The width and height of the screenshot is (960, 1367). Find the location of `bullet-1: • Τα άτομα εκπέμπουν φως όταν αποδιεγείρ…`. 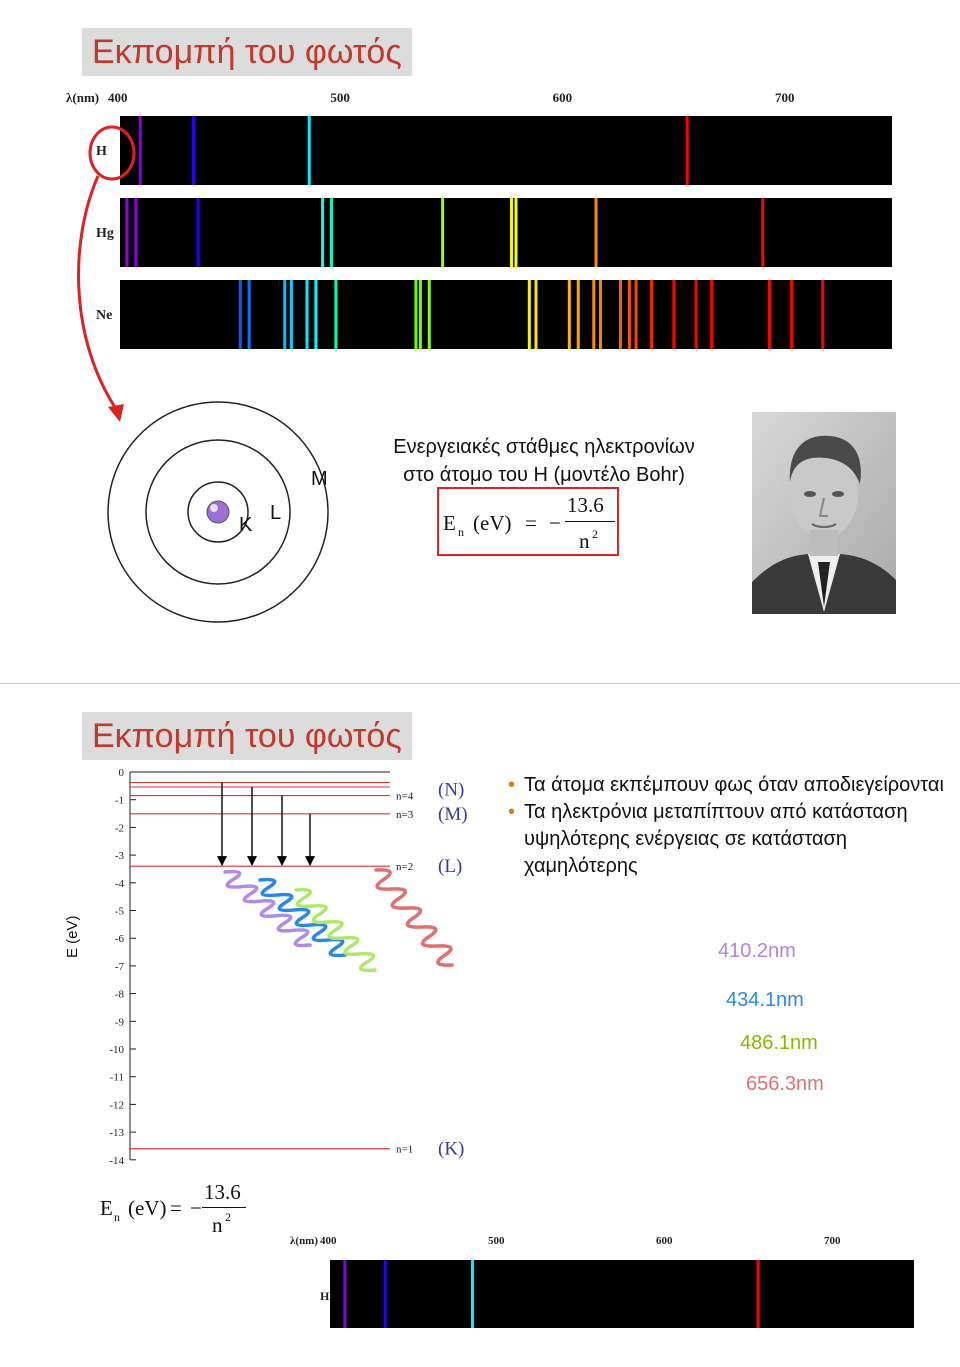

bullet-1: • Τα άτομα εκπέμπουν φως όταν αποδιεγείρ… is located at coordinates (728, 785).